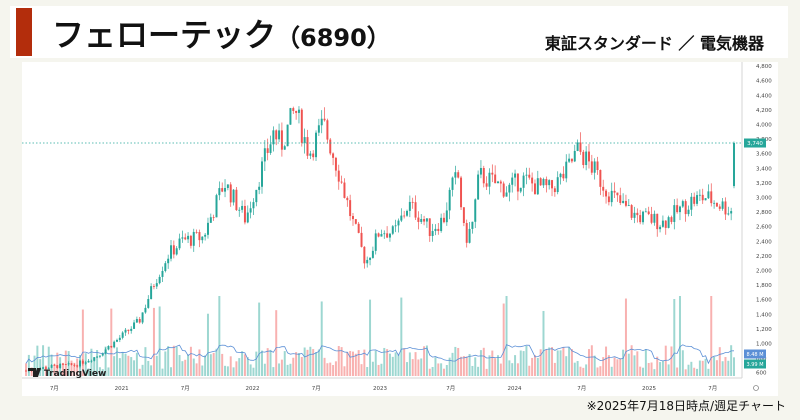  What do you see at coordinates (754, 365) in the screenshot?
I see `volume-label: 3.99 M` at bounding box center [754, 365].